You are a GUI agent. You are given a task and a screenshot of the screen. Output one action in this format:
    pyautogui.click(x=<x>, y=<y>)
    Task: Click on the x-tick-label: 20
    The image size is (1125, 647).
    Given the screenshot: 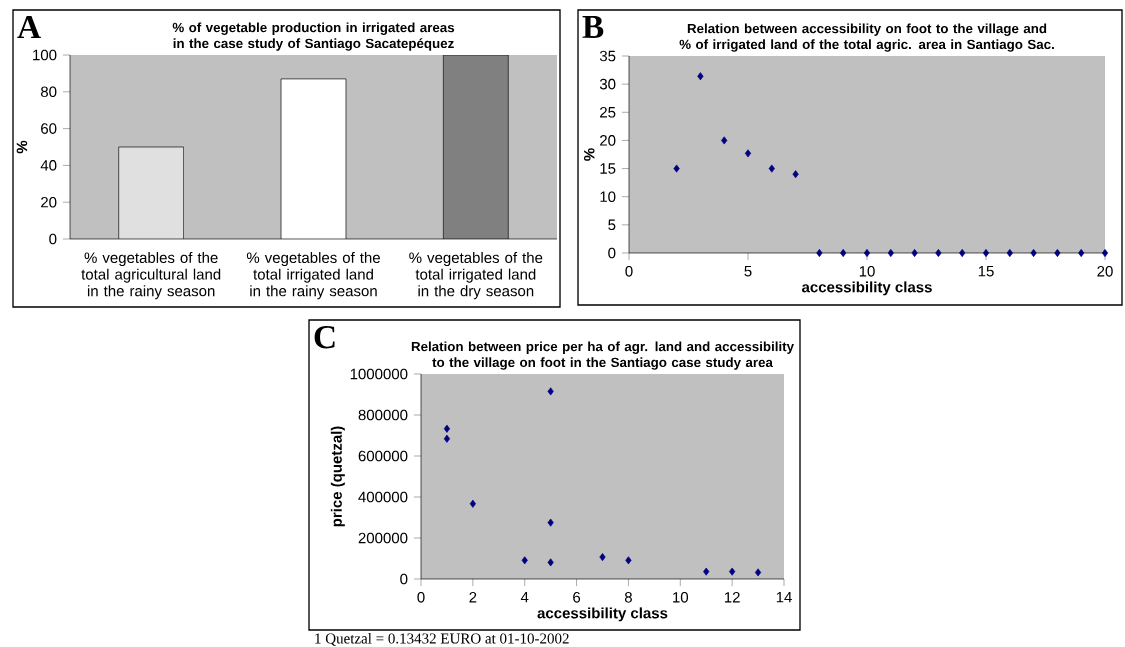 What is the action you would take?
    pyautogui.click(x=1105, y=271)
    